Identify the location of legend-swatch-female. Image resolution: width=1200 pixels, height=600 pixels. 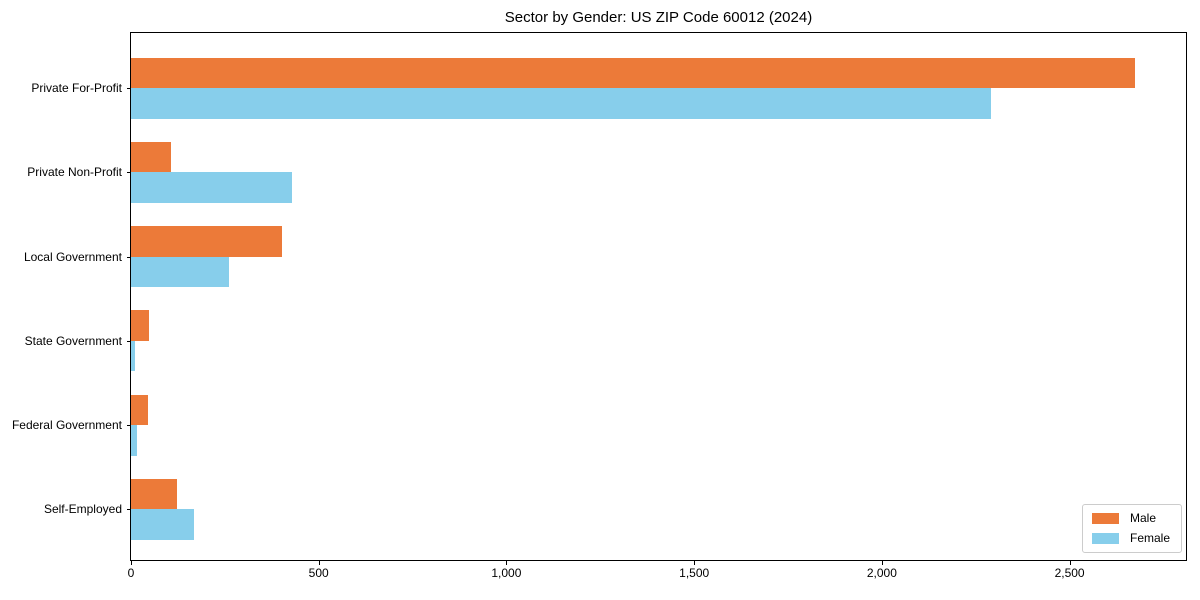
(1105, 538).